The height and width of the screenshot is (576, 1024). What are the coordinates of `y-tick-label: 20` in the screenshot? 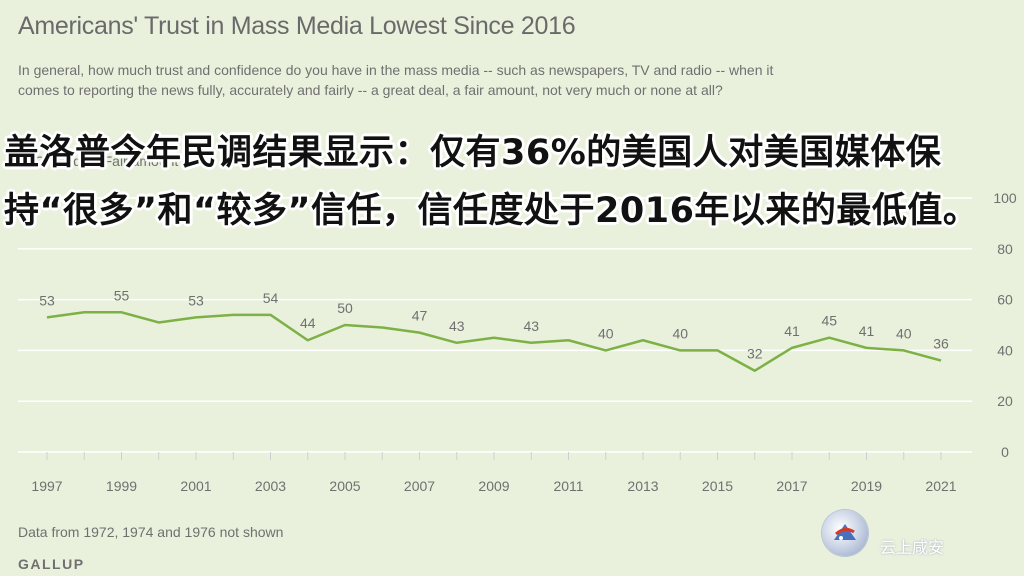 It's located at (1005, 401).